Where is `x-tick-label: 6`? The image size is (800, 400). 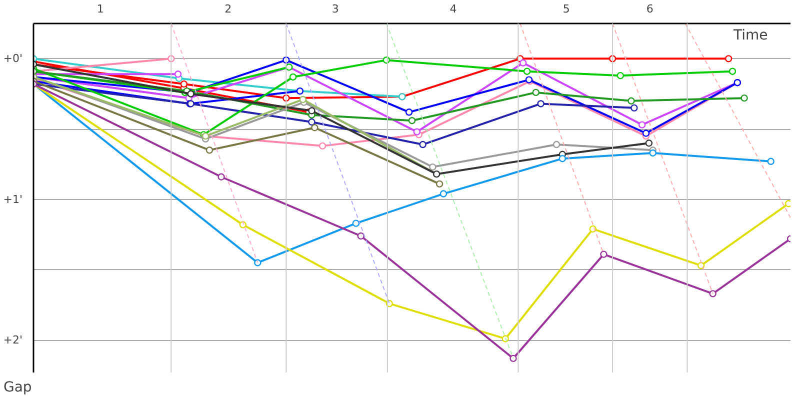 x-tick-label: 6 is located at coordinates (650, 9).